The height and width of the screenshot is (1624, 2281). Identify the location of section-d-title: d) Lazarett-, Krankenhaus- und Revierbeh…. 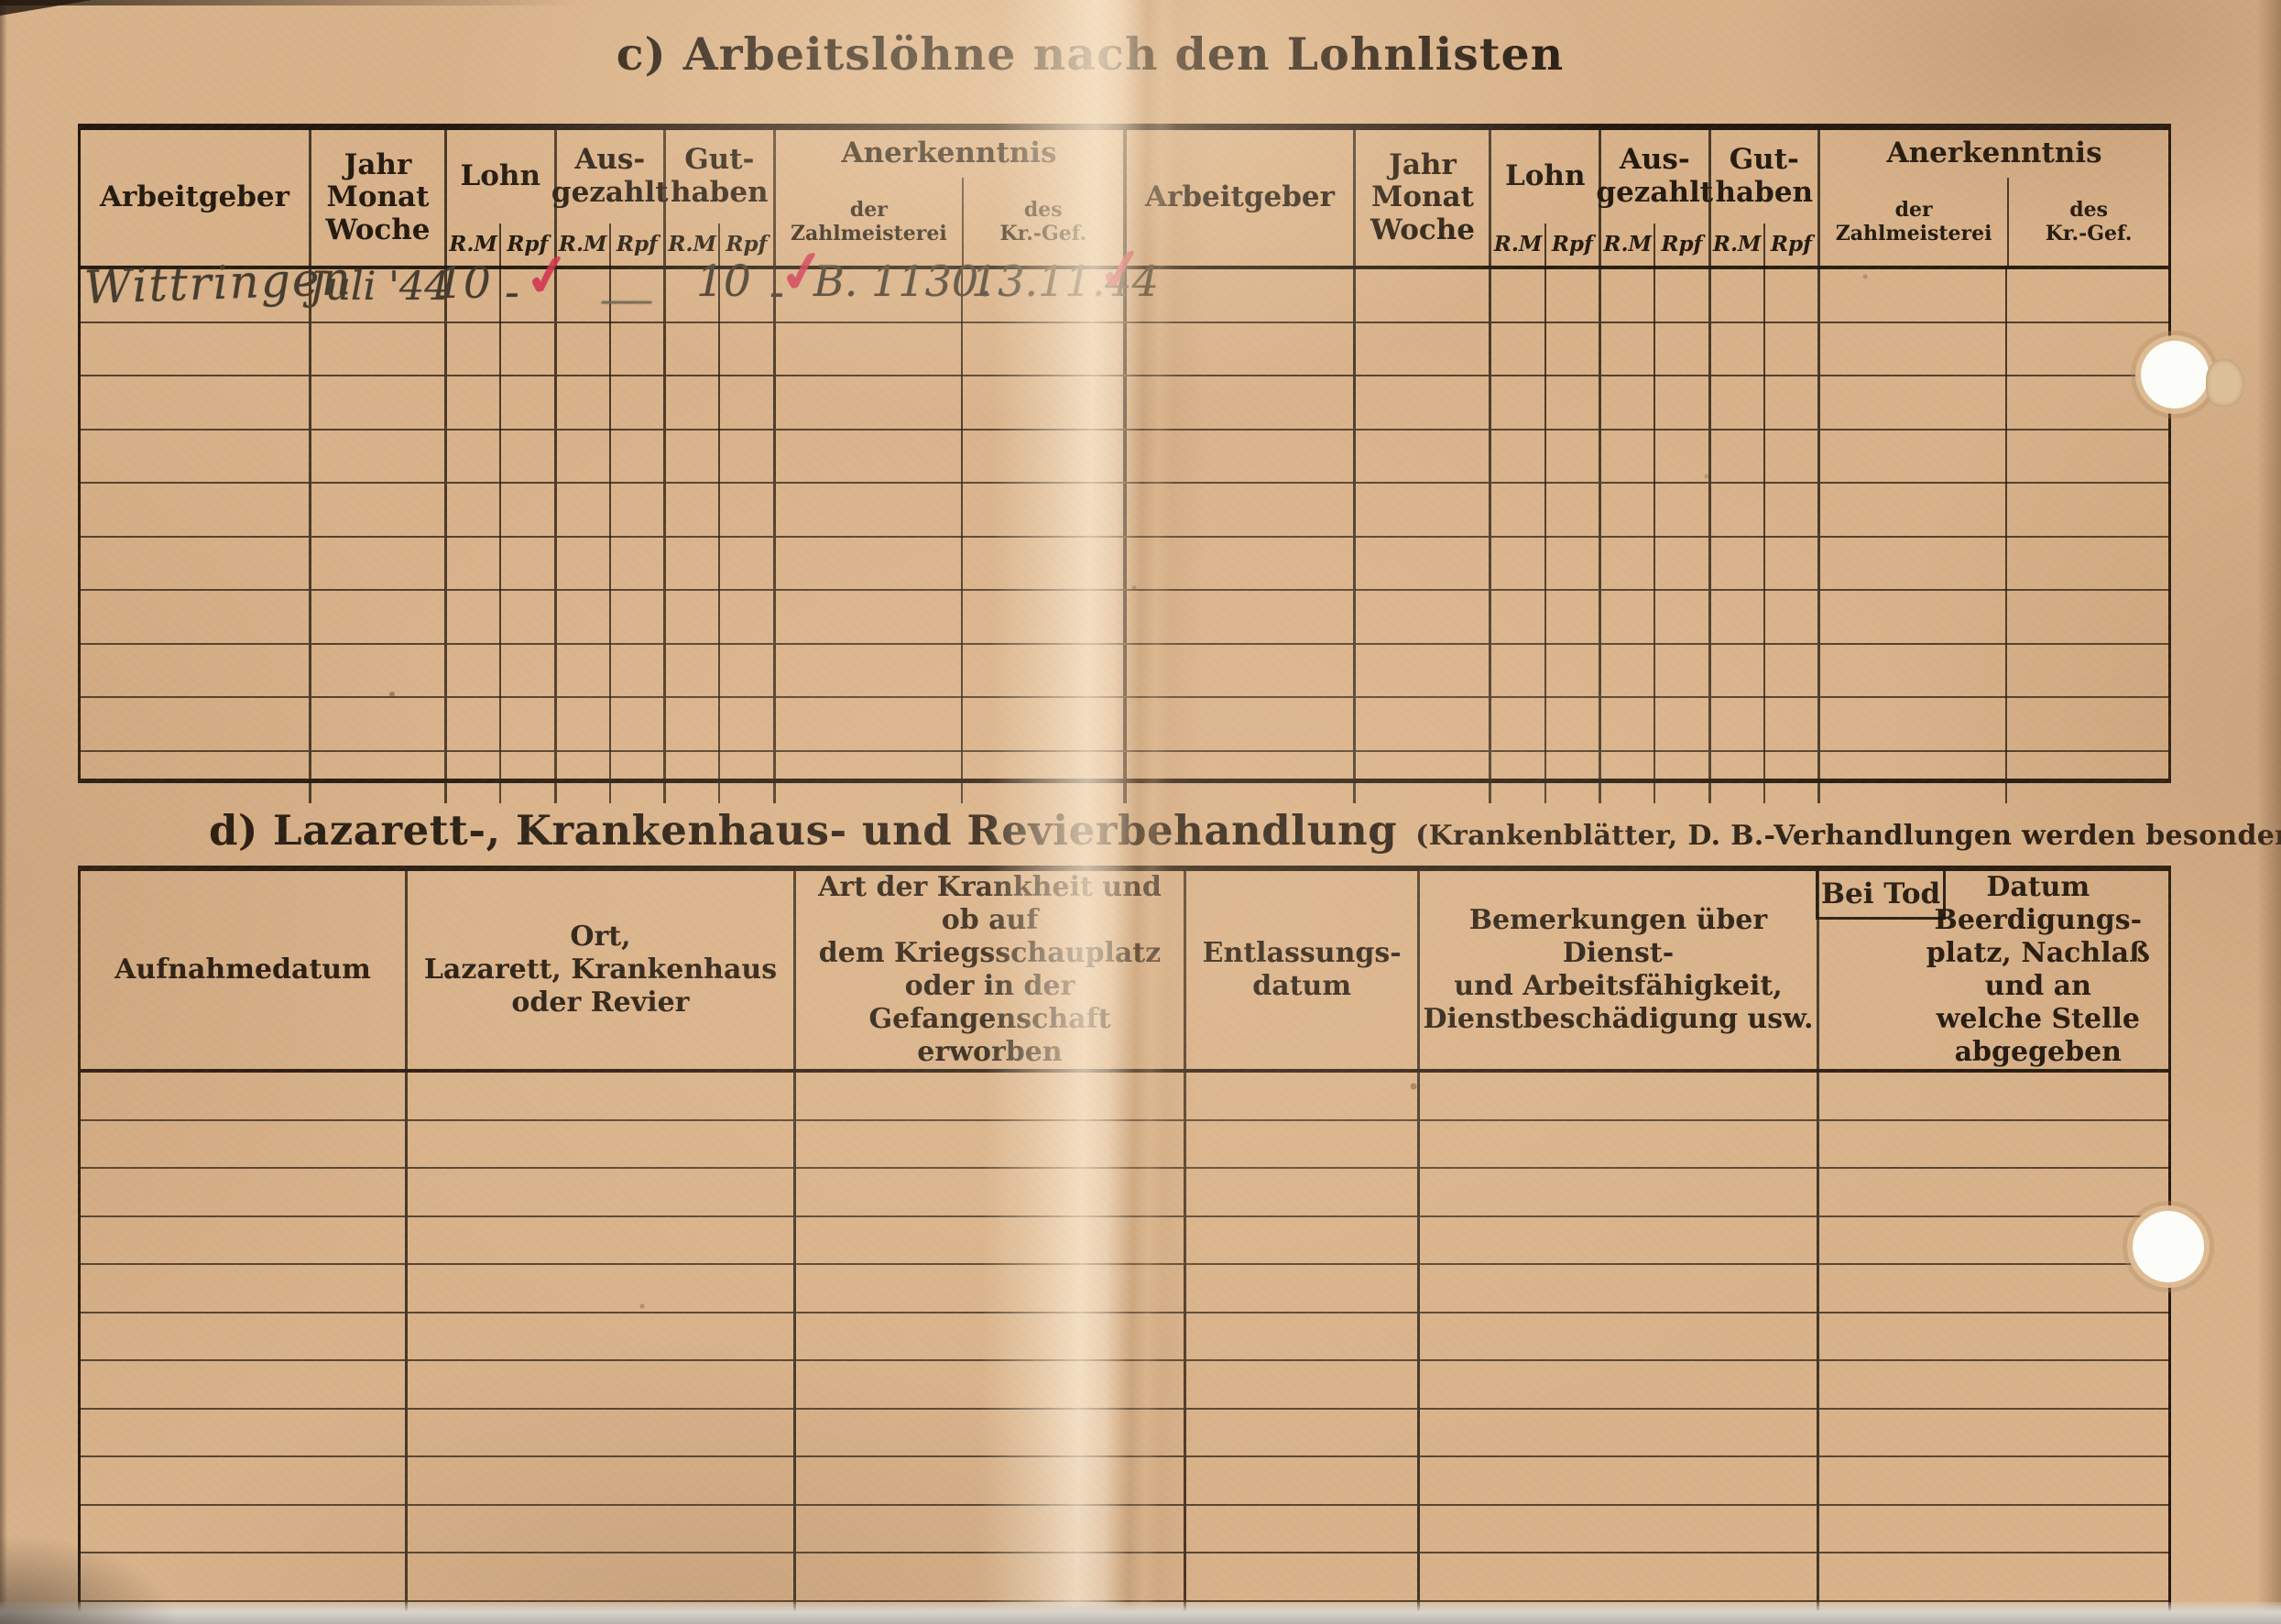
(1245, 830).